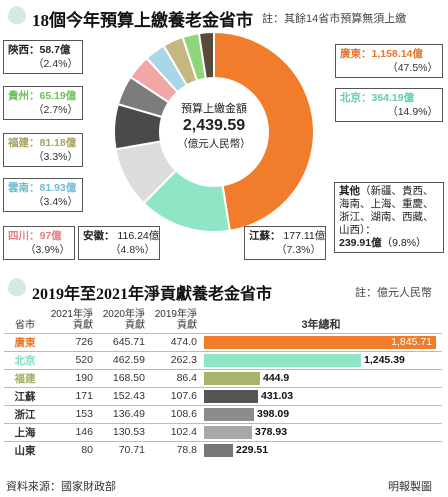 Image resolution: width=448 pixels, height=497 pixels. I want to click on slice-label-jiangsu: 江蘇： 177.11億 （7.3%）, so click(285, 243).